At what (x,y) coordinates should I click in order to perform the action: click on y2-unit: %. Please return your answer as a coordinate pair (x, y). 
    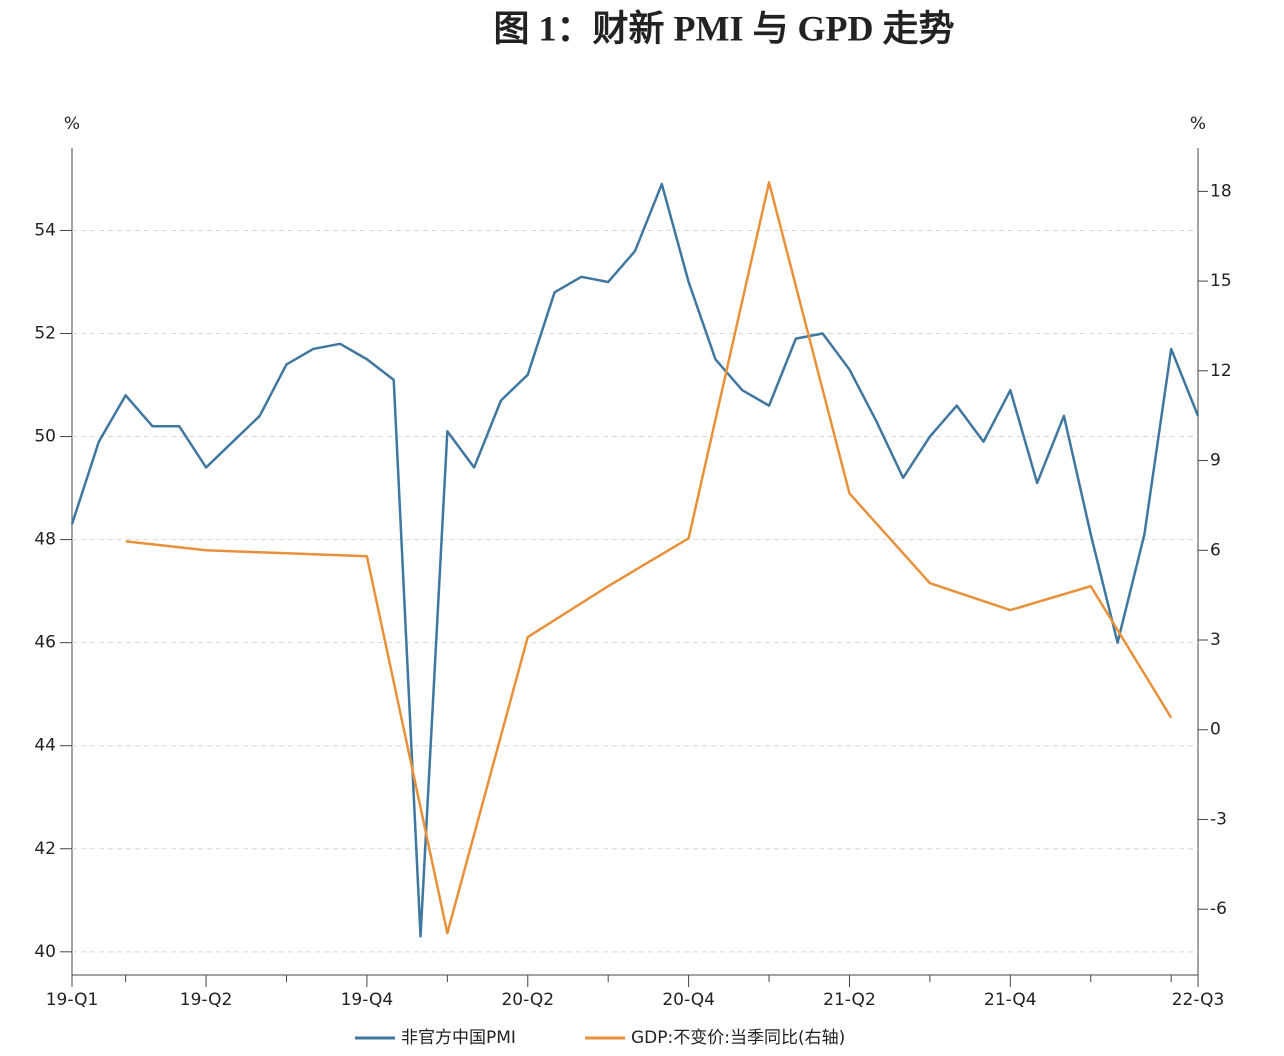
    Looking at the image, I should click on (1198, 124).